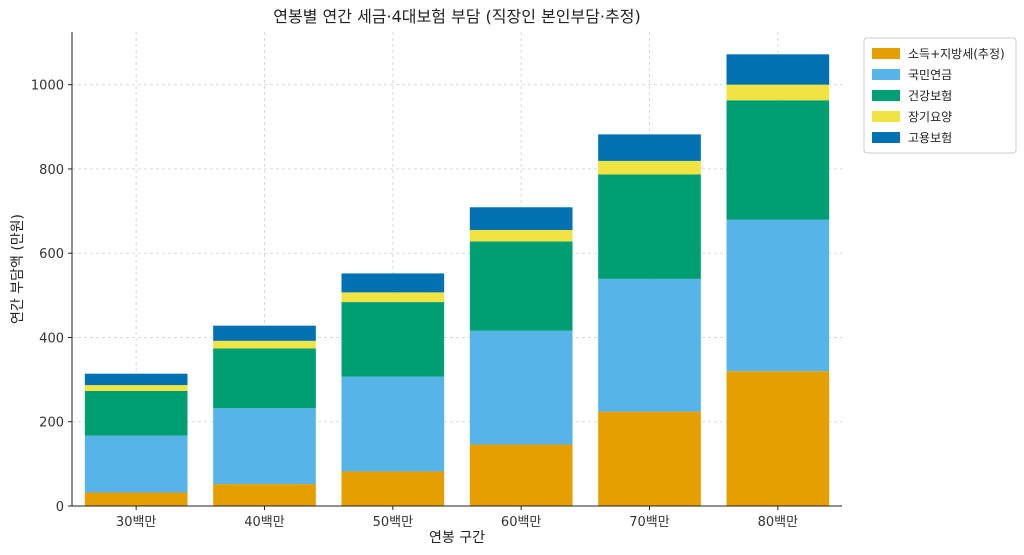  Describe the element at coordinates (521, 522) in the screenshot. I see `x-tick-label: 60백만` at that location.